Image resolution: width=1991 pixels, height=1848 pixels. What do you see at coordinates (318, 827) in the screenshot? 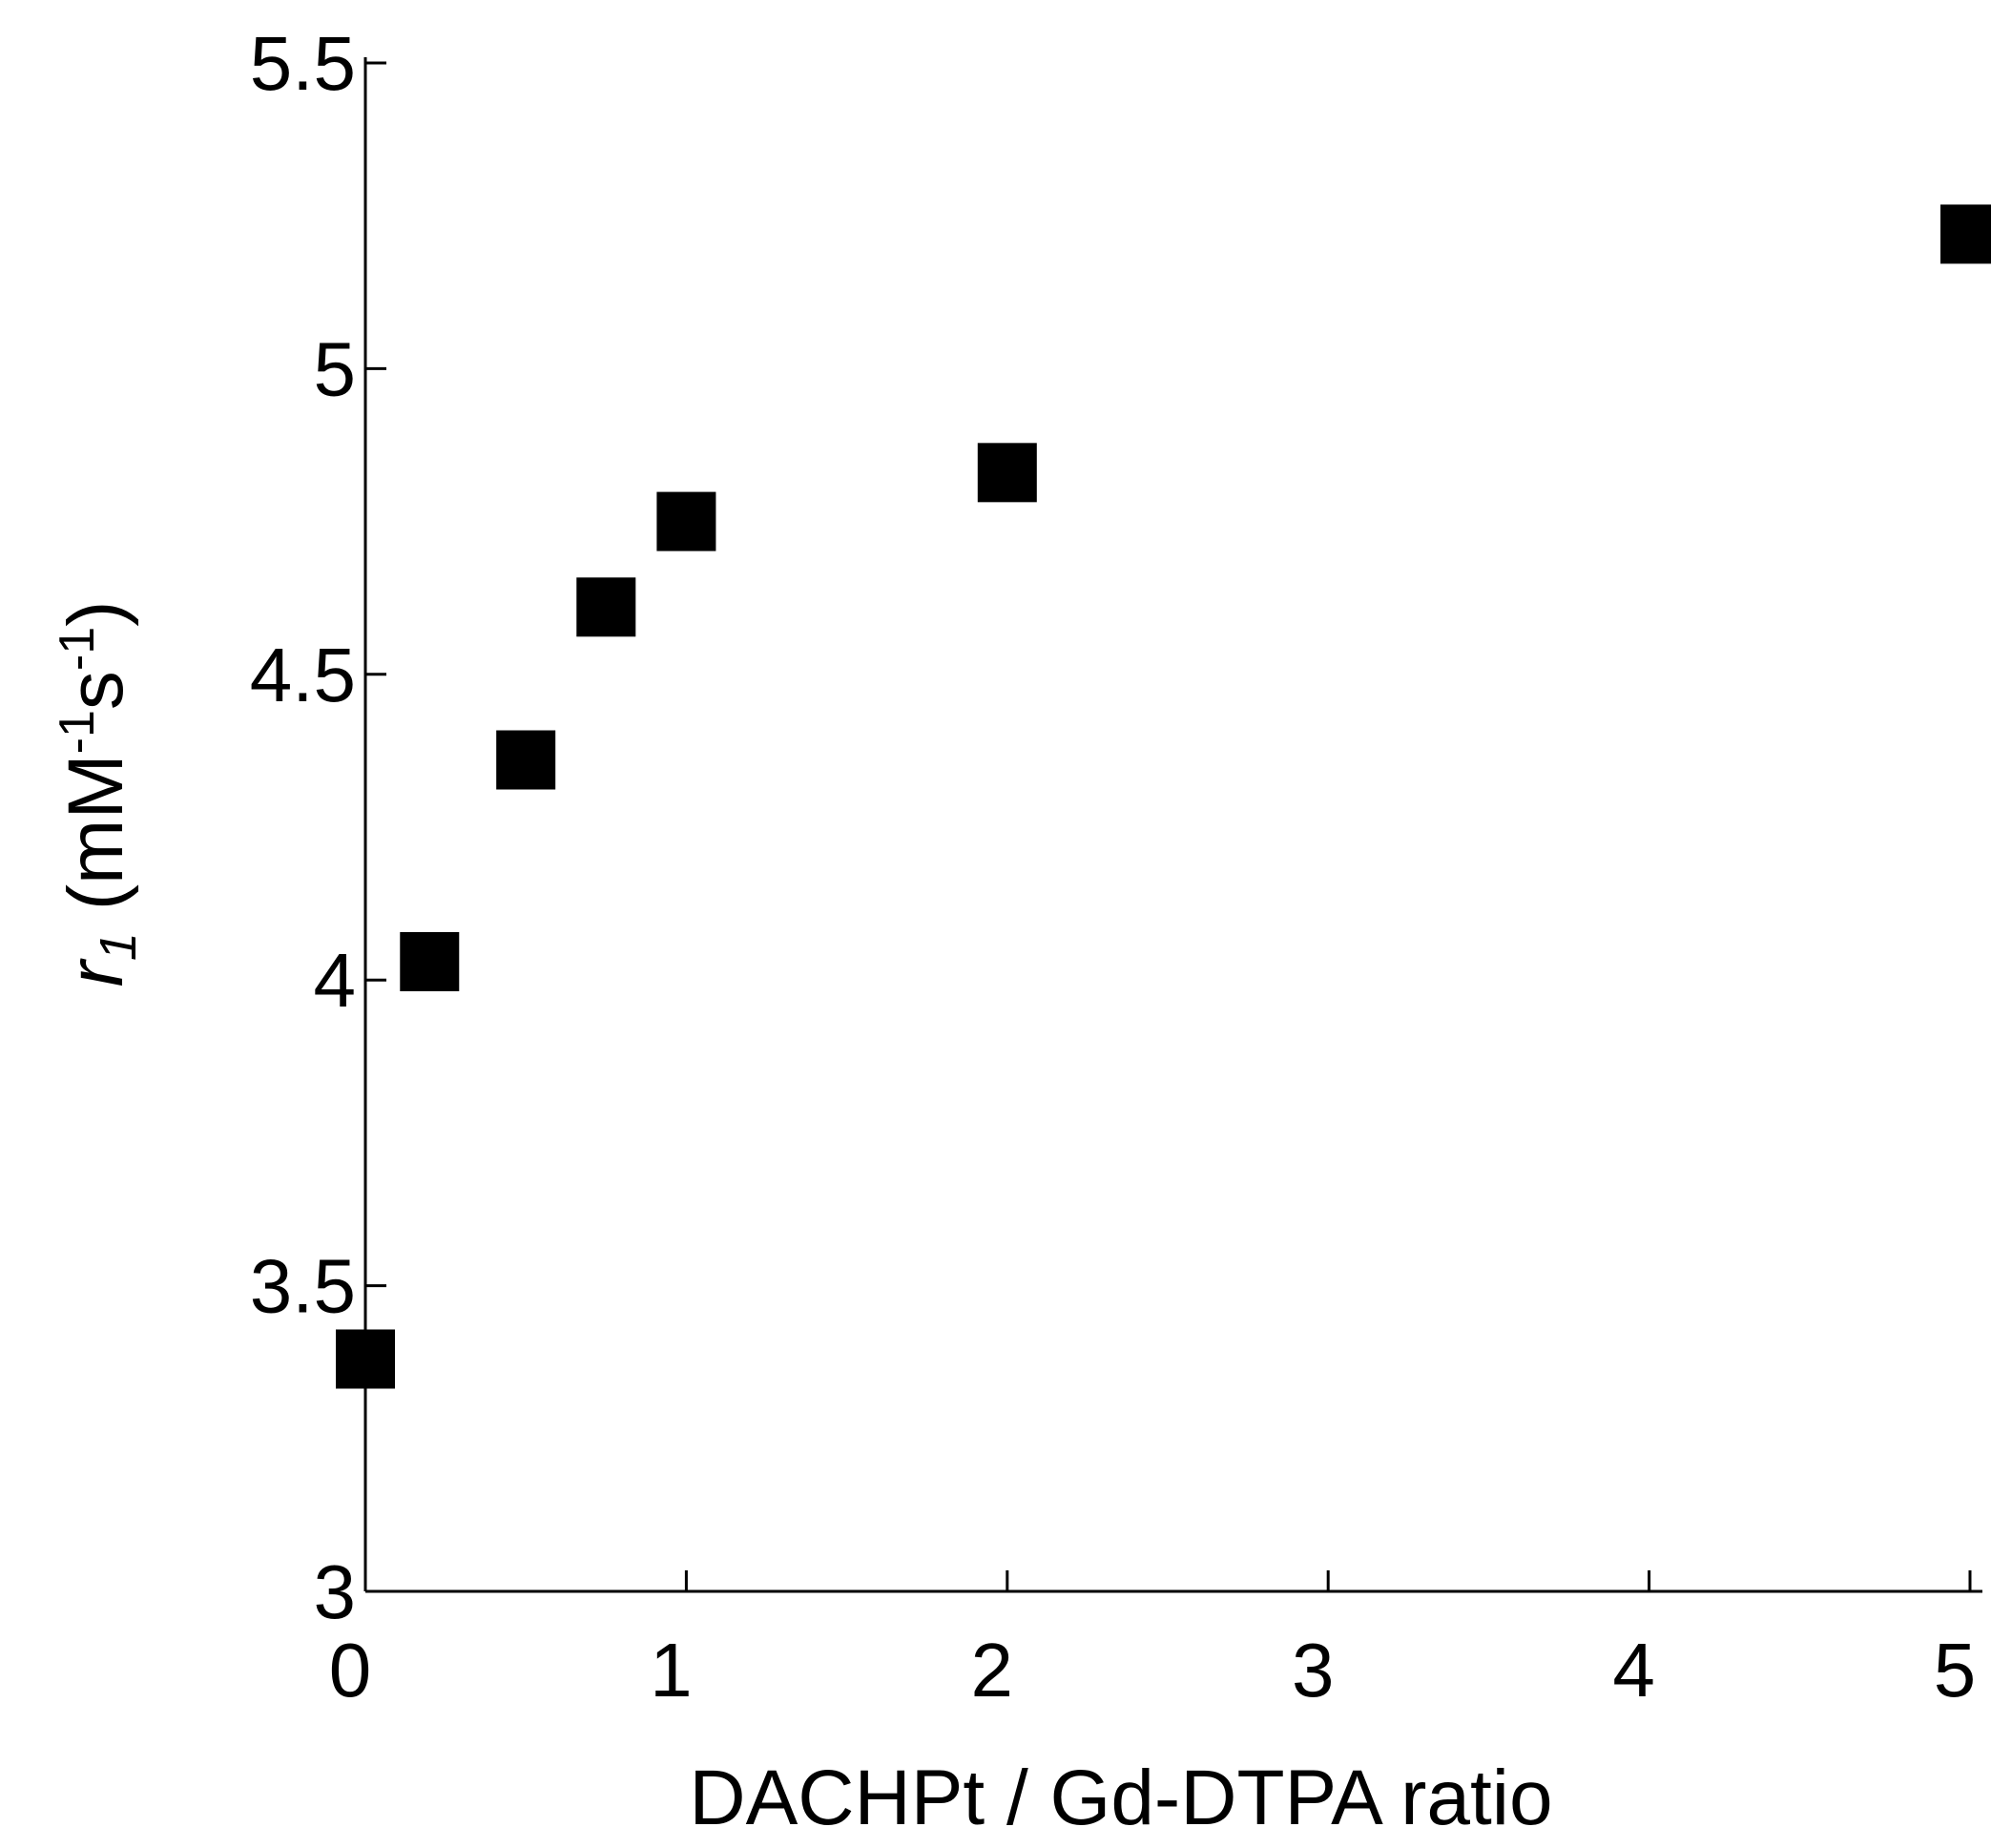
I see `y-ticks: 3 3.5 4 4.5 5 5.5` at bounding box center [318, 827].